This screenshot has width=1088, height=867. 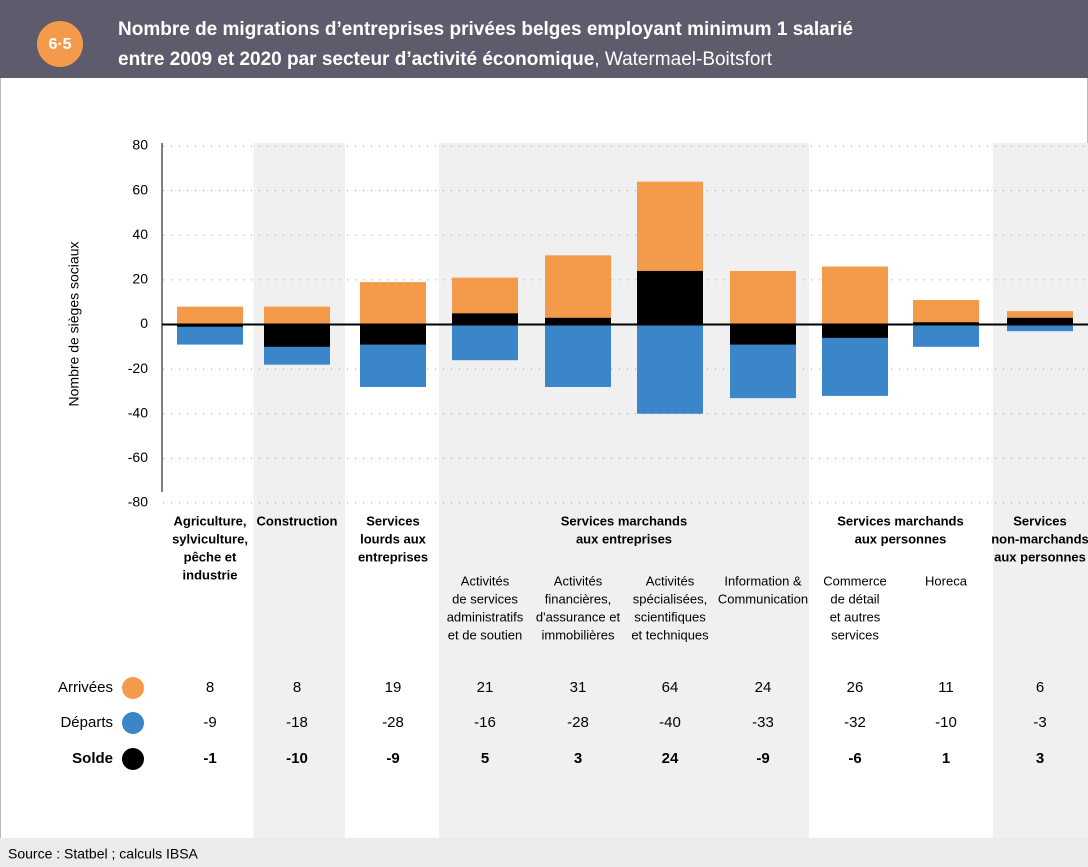 I want to click on x-tick-label: immobilières, so click(x=578, y=634).